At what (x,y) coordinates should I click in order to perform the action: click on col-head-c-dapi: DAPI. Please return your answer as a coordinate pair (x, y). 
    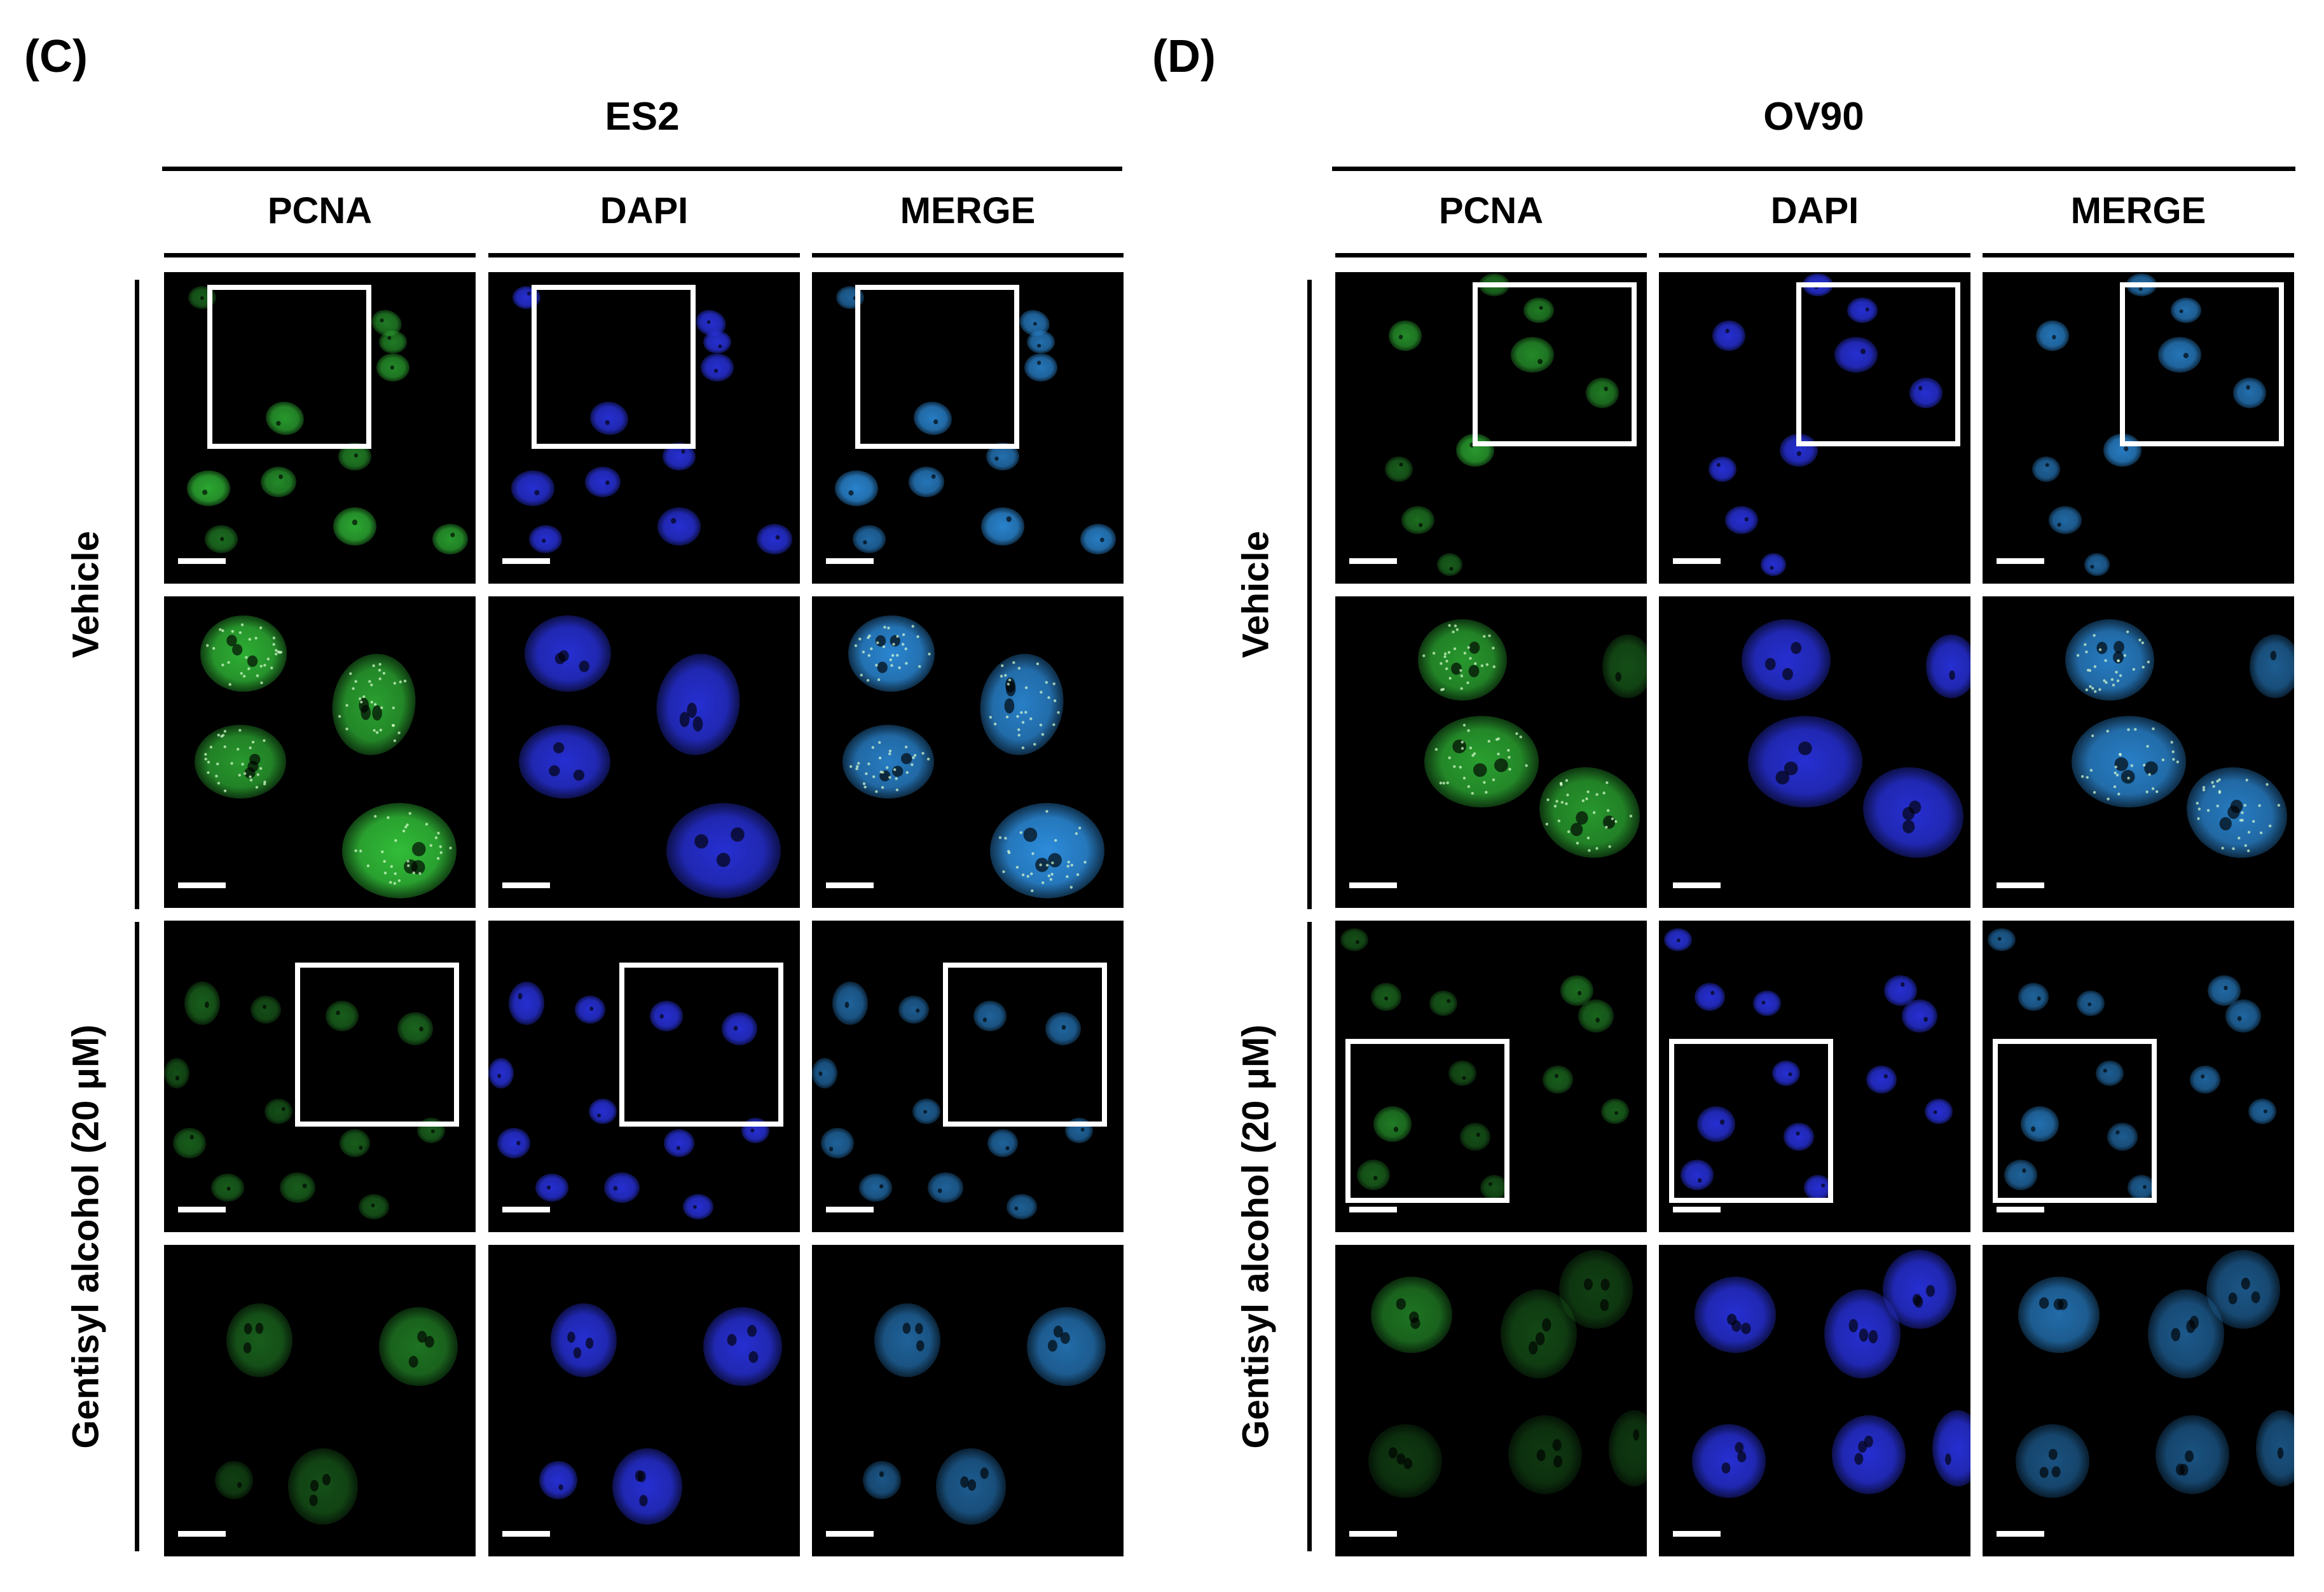
    Looking at the image, I should click on (644, 210).